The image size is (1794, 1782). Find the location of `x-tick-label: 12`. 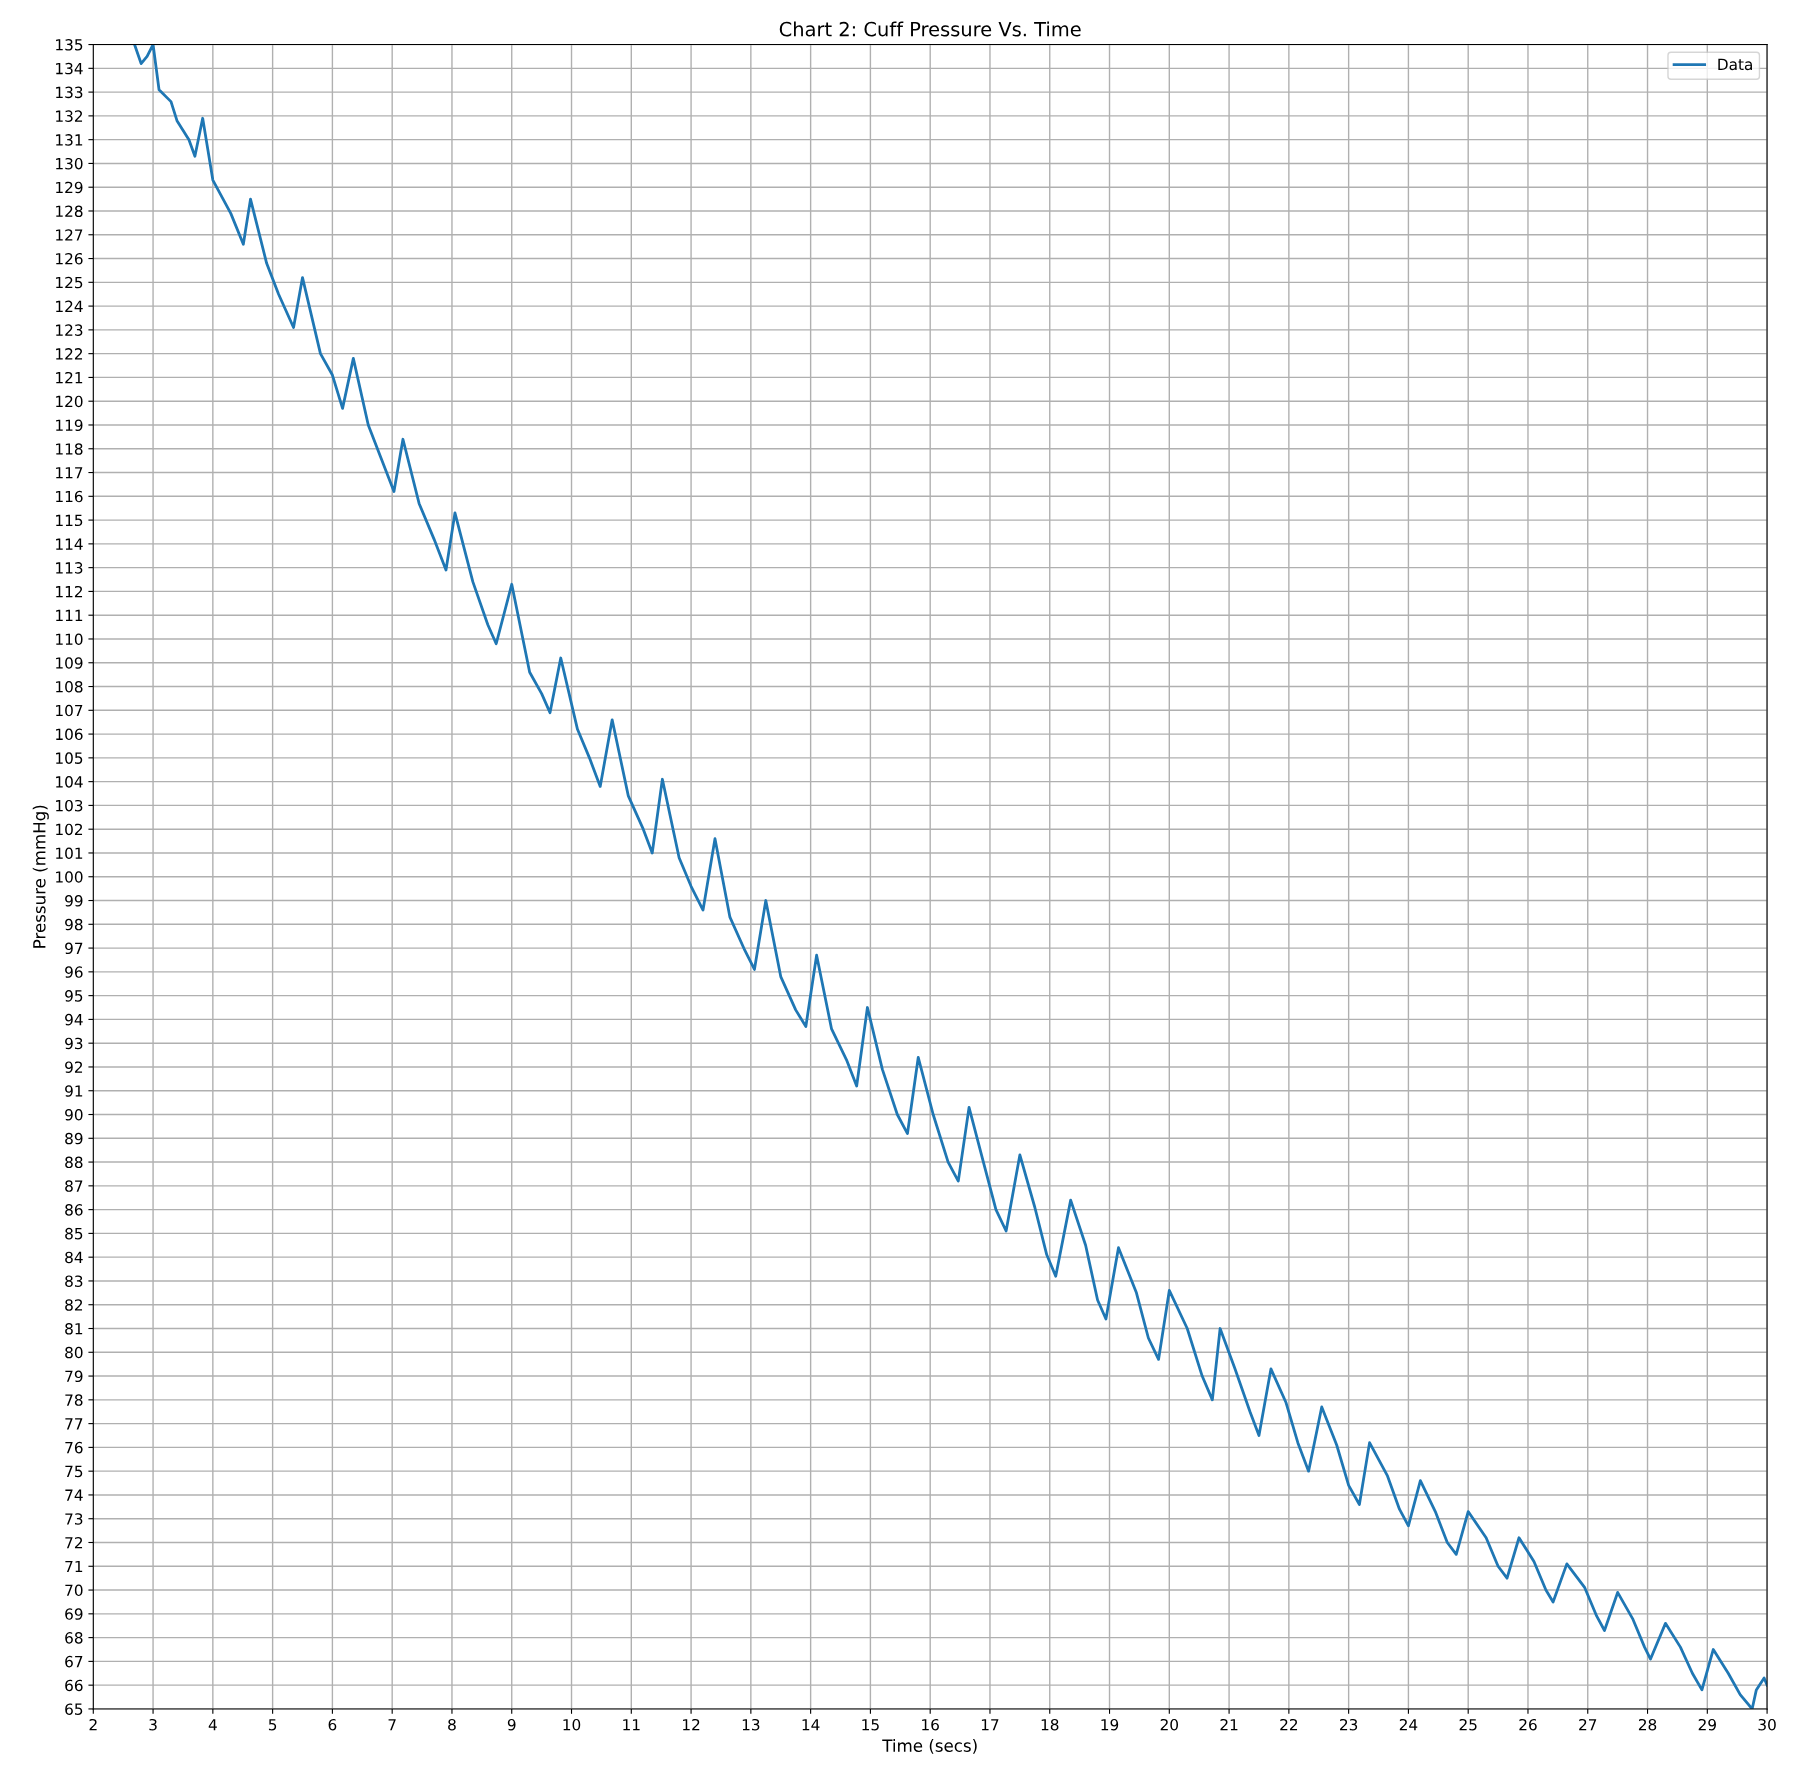

x-tick-label: 12 is located at coordinates (691, 1724).